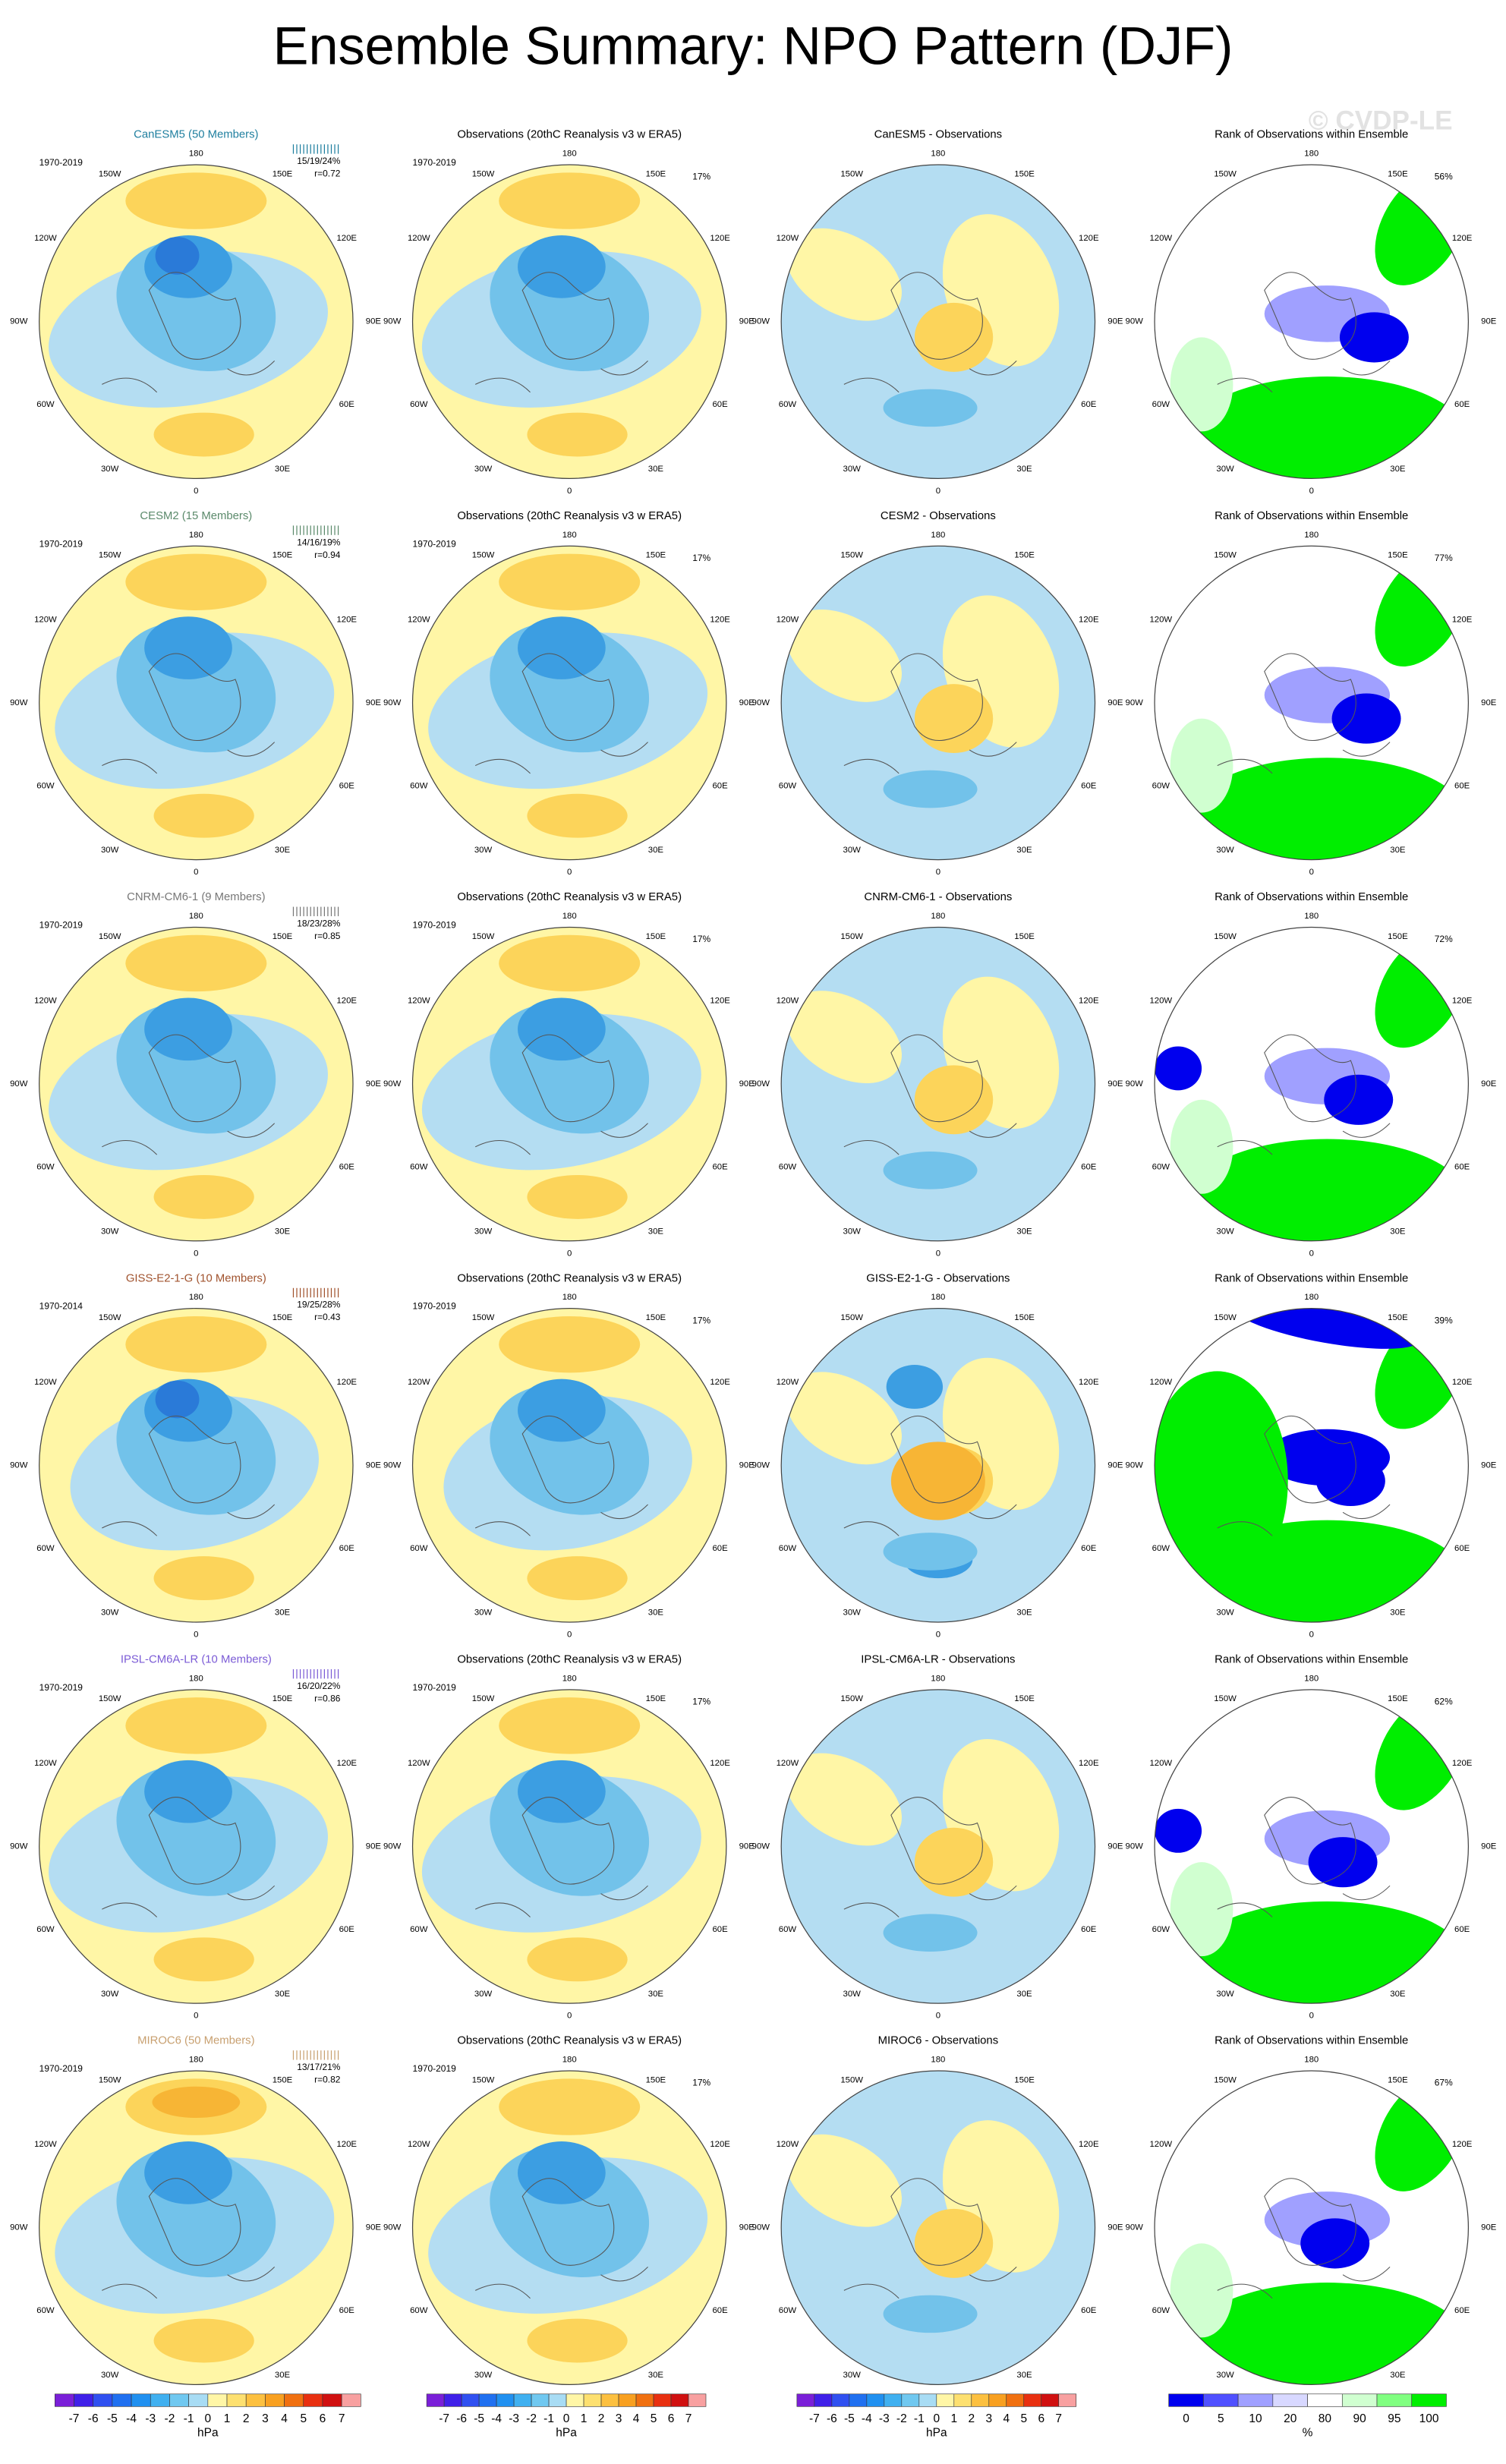 The width and height of the screenshot is (1506, 2464). Describe the element at coordinates (531, 2418) in the screenshot. I see `colorbar-label: -2` at that location.